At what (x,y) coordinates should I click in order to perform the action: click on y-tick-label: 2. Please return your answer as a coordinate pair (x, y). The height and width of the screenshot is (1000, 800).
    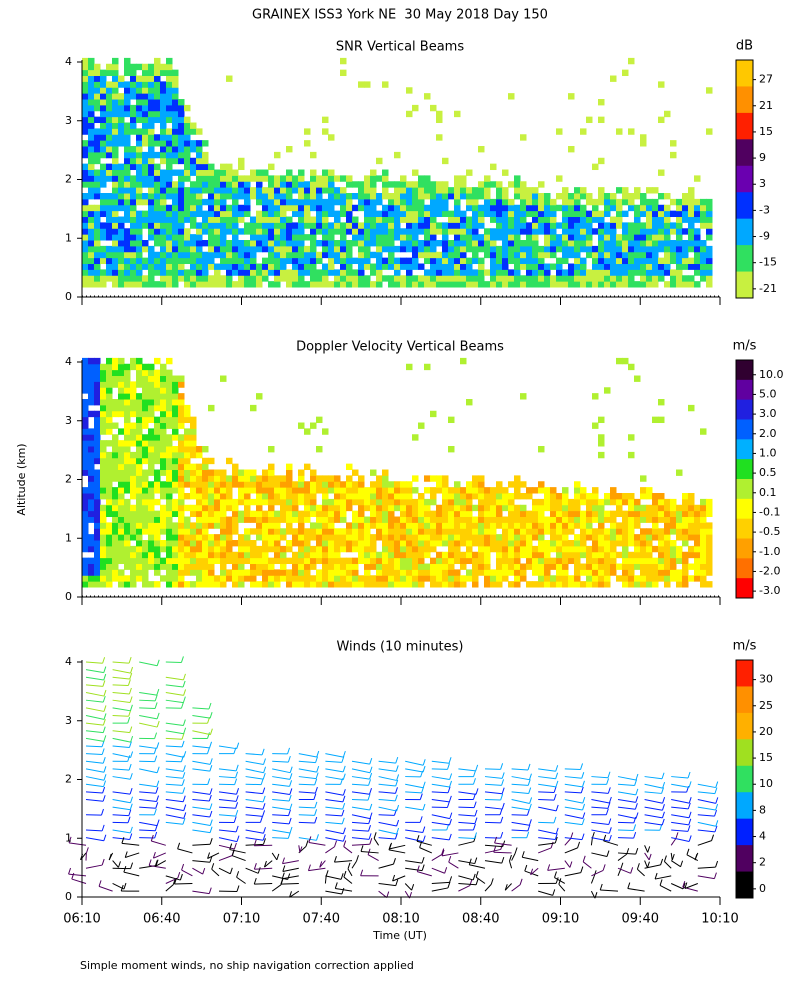
    Looking at the image, I should click on (68, 479).